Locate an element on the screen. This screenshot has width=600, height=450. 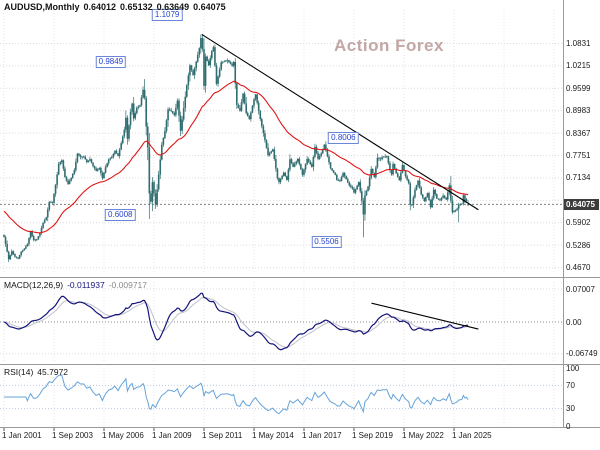
time-axis-label: 1 Sep 2019 is located at coordinates (372, 435).